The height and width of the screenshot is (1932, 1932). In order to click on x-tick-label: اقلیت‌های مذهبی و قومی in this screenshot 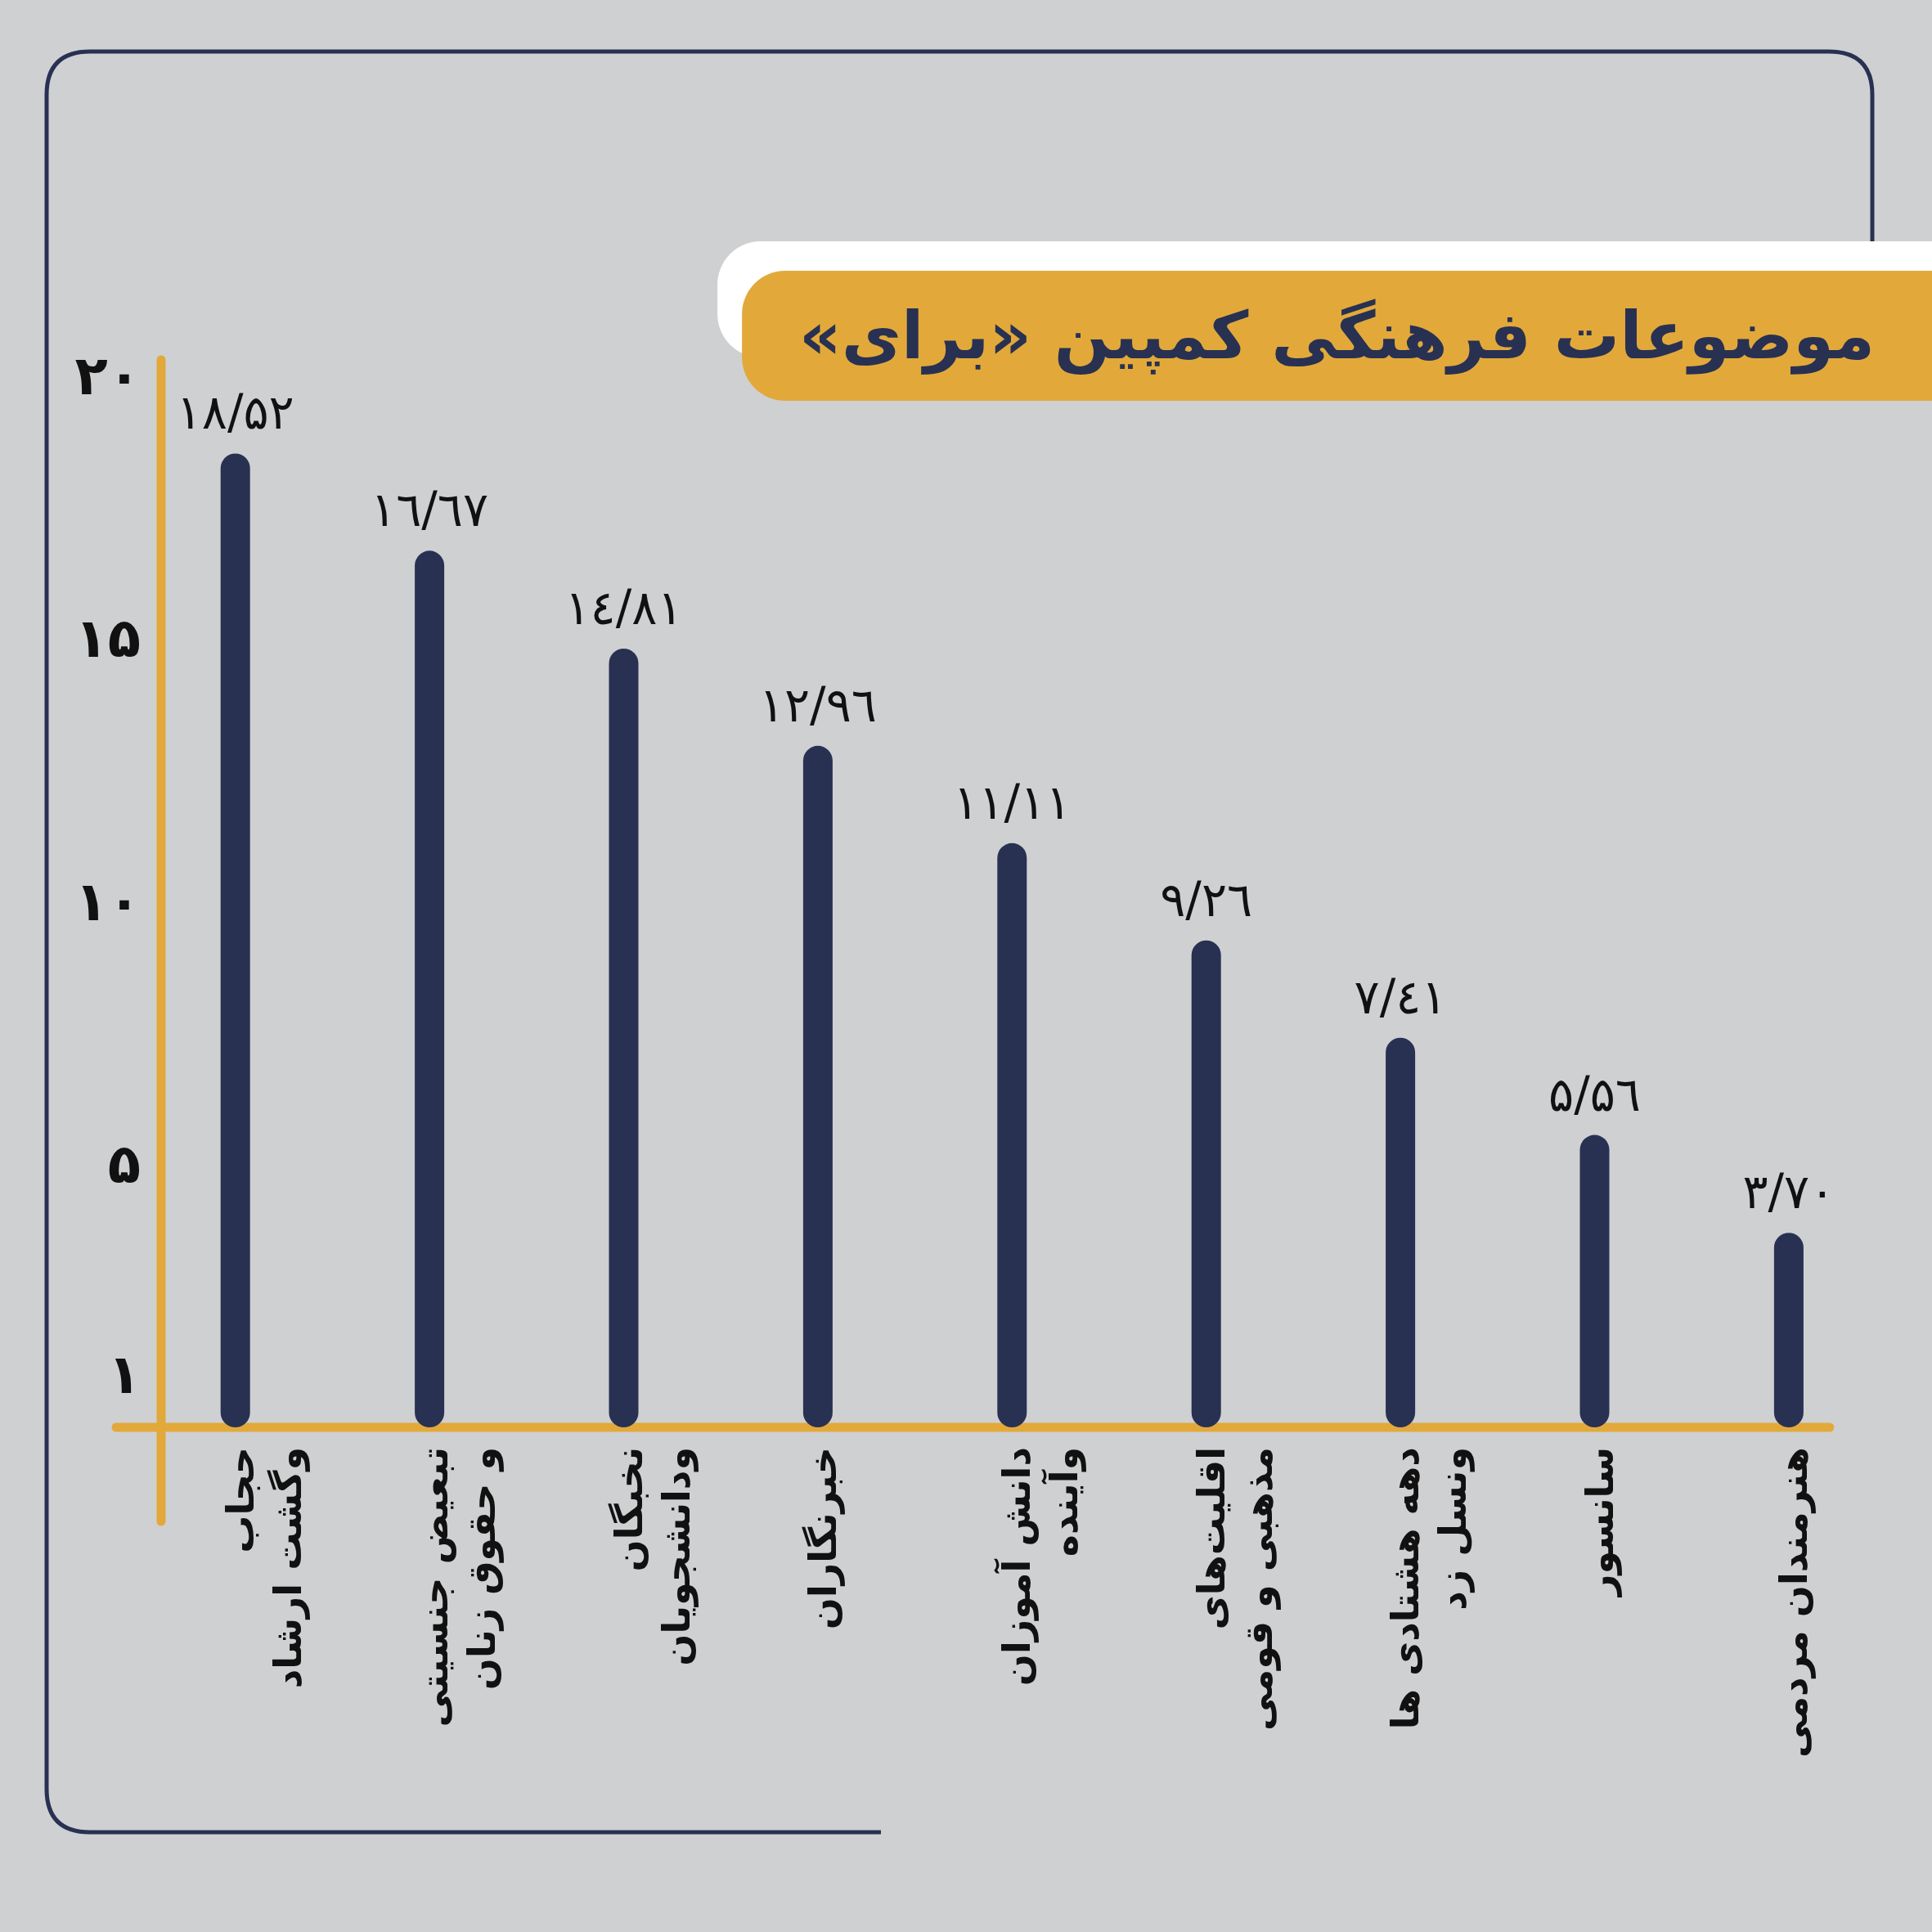, I will do `click(1234, 1589)`.